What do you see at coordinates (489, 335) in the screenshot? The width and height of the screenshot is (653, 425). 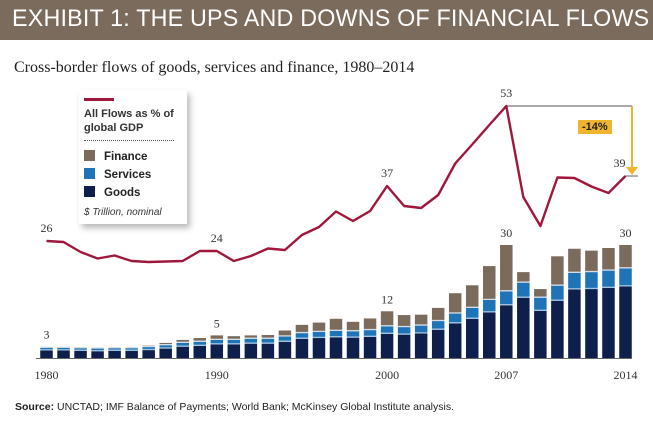 I see `bar-goods-2006` at bounding box center [489, 335].